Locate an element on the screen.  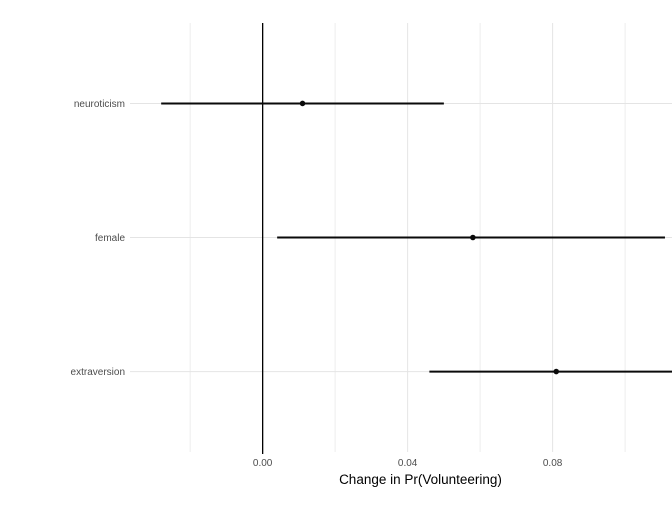
category-label-female: female is located at coordinates (110, 238).